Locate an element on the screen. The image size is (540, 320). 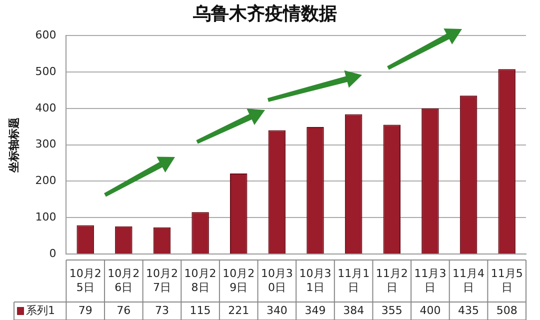
x-tick-label: 10月26日 is located at coordinates (124, 280).